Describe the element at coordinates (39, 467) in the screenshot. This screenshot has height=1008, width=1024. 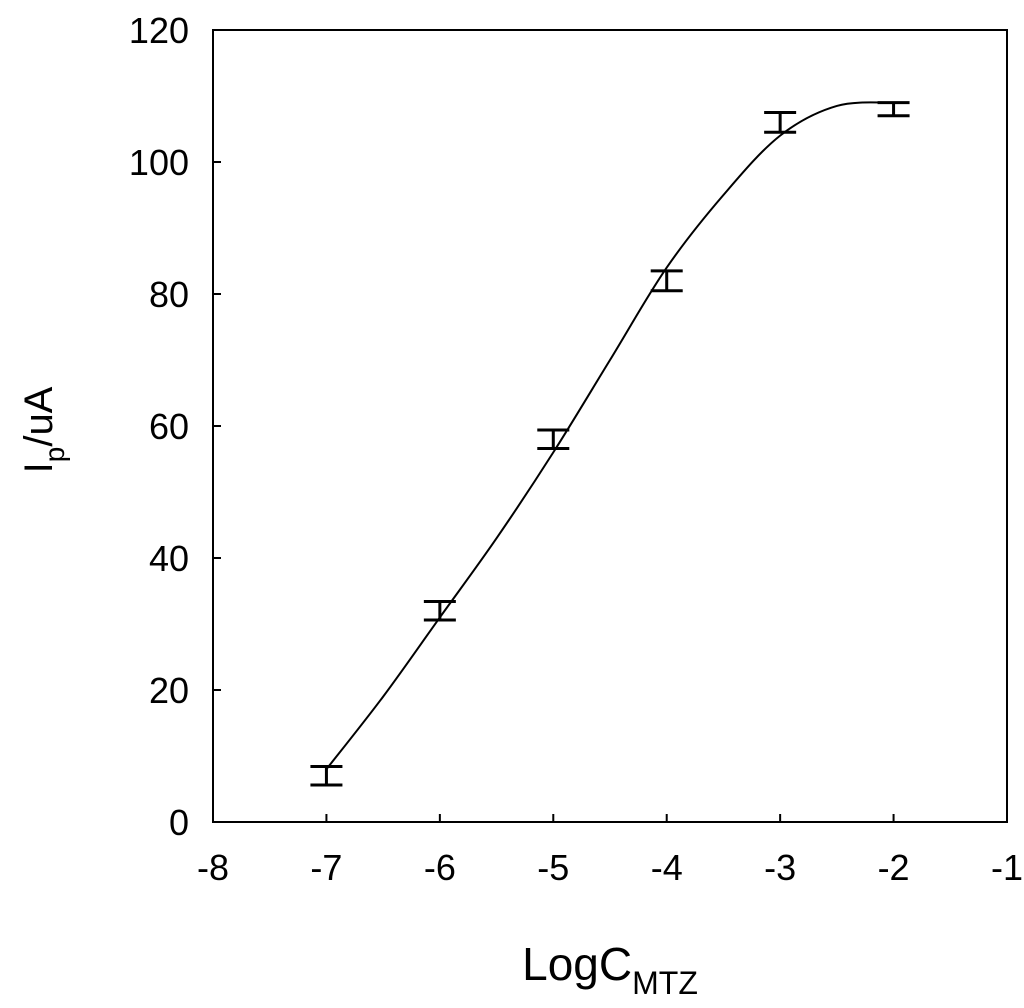
I see `y-label-main: I` at that location.